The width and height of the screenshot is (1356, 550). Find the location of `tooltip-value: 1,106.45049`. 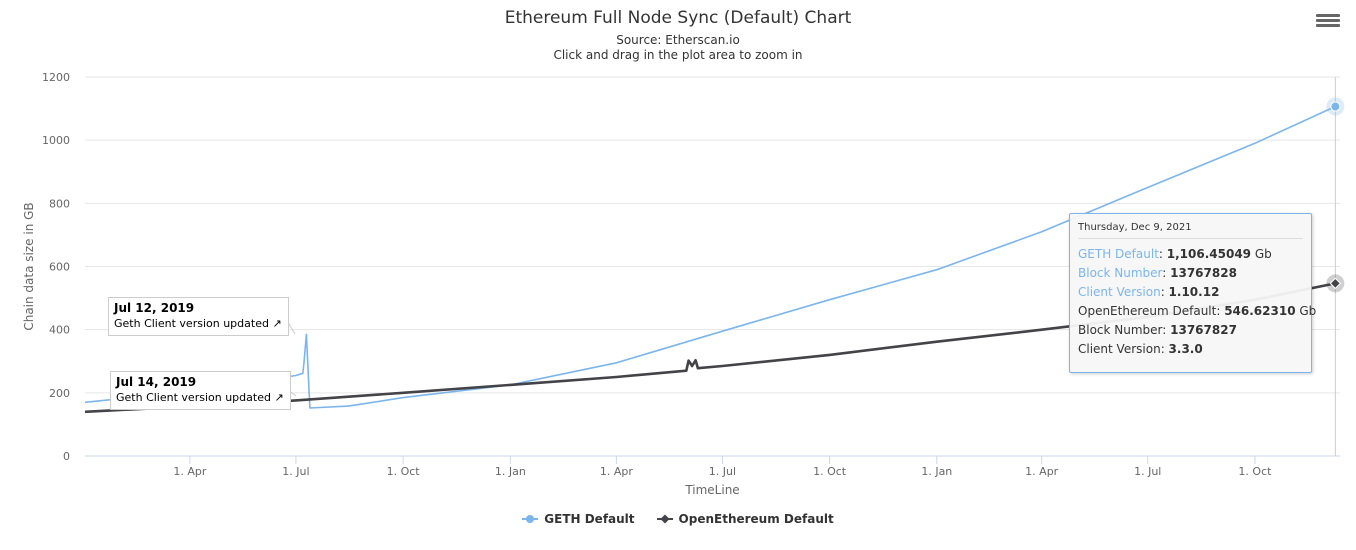

tooltip-value: 1,106.45049 is located at coordinates (1209, 254).